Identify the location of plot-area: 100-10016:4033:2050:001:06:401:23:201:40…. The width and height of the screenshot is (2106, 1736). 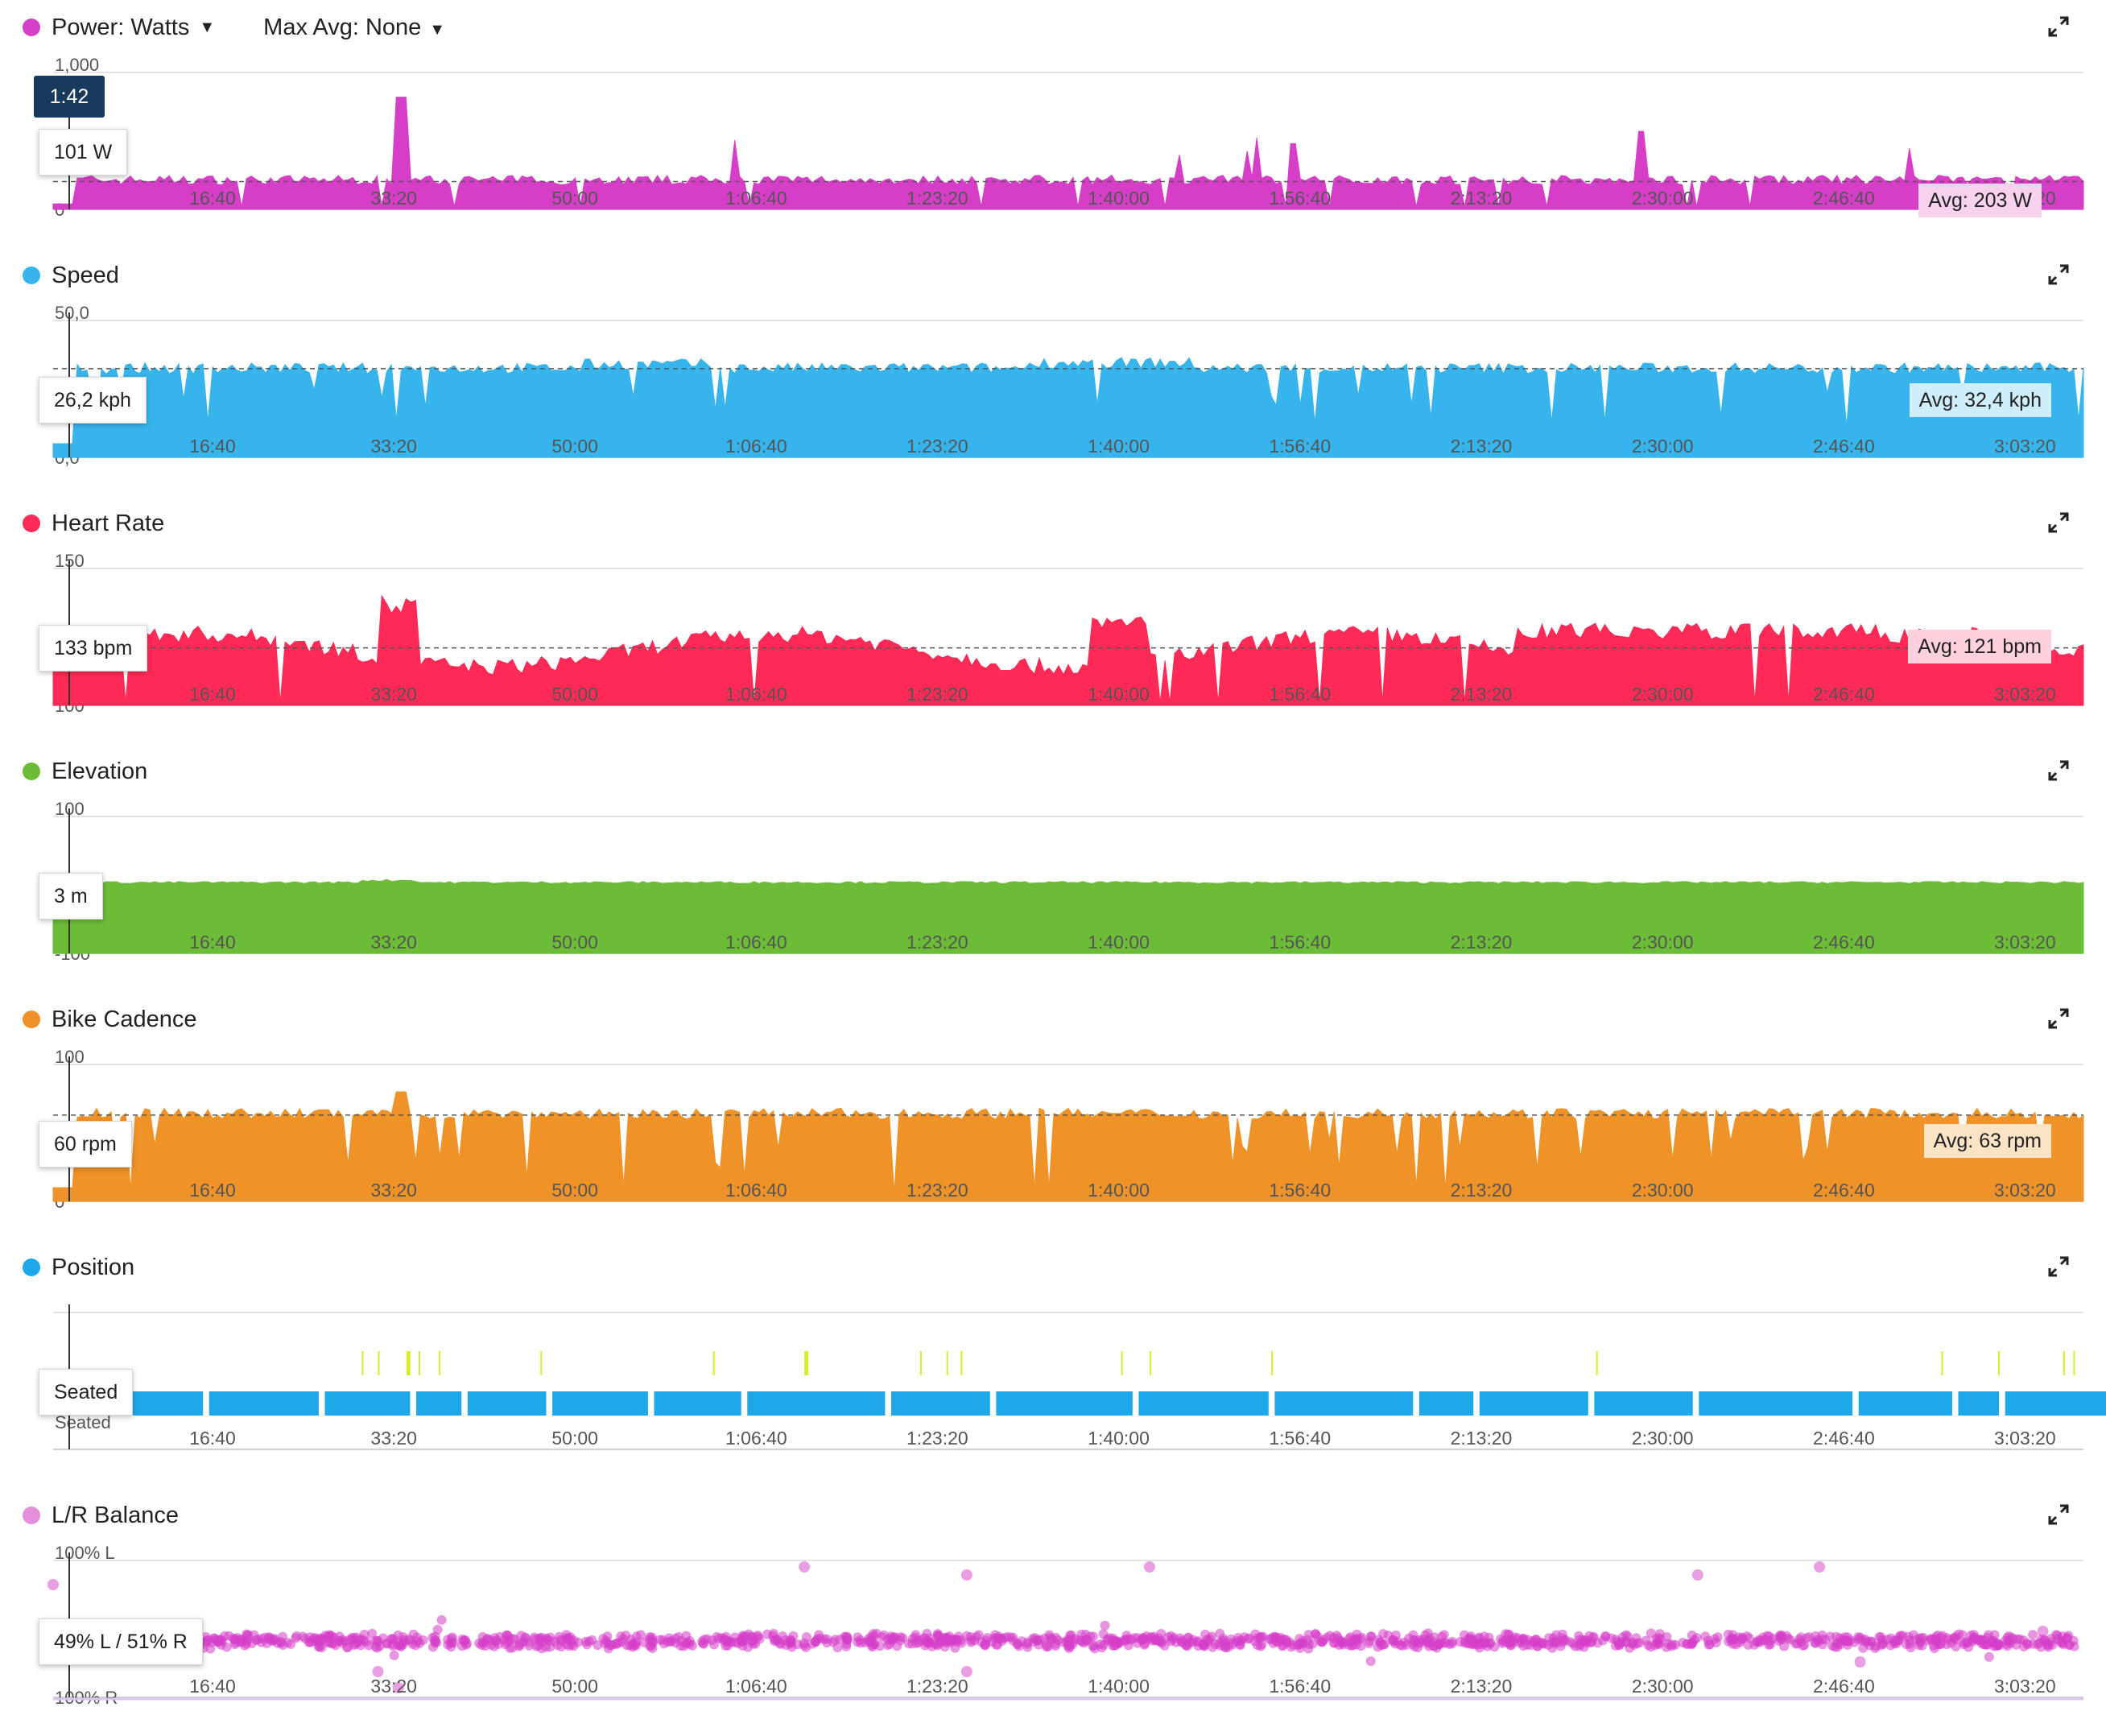
(1053, 868).